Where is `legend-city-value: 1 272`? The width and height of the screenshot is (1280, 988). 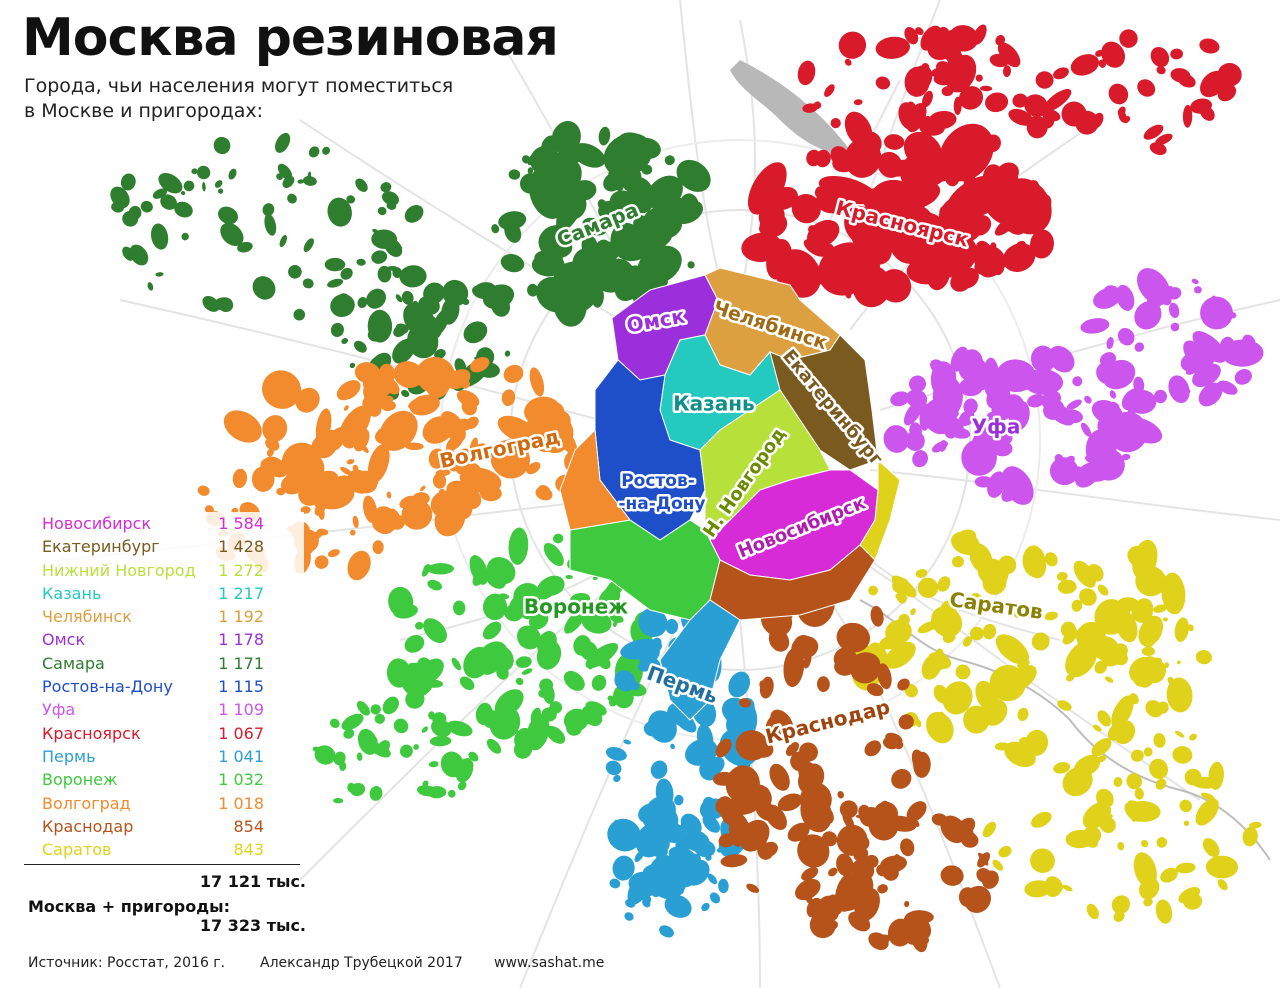 legend-city-value: 1 272 is located at coordinates (241, 570).